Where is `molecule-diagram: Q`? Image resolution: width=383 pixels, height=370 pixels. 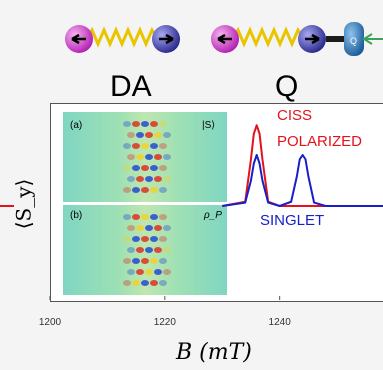
molecule-diagram: Q is located at coordinates (224, 39).